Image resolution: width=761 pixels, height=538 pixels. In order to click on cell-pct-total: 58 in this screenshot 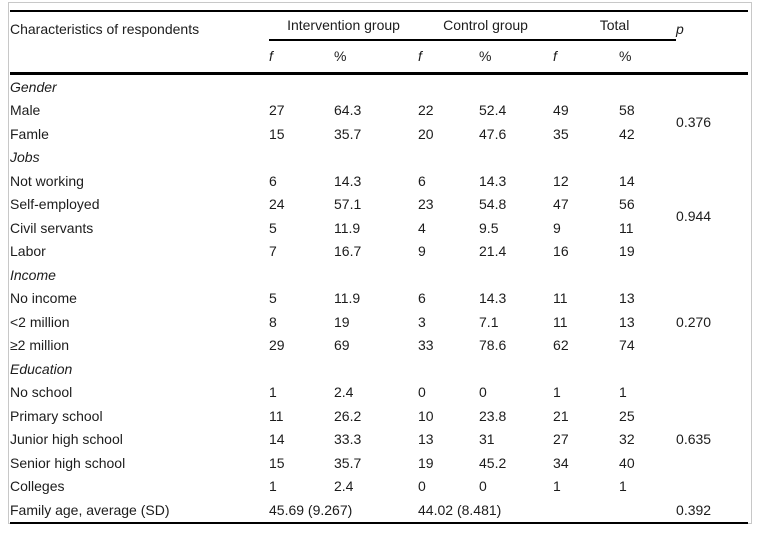, I will do `click(627, 110)`.